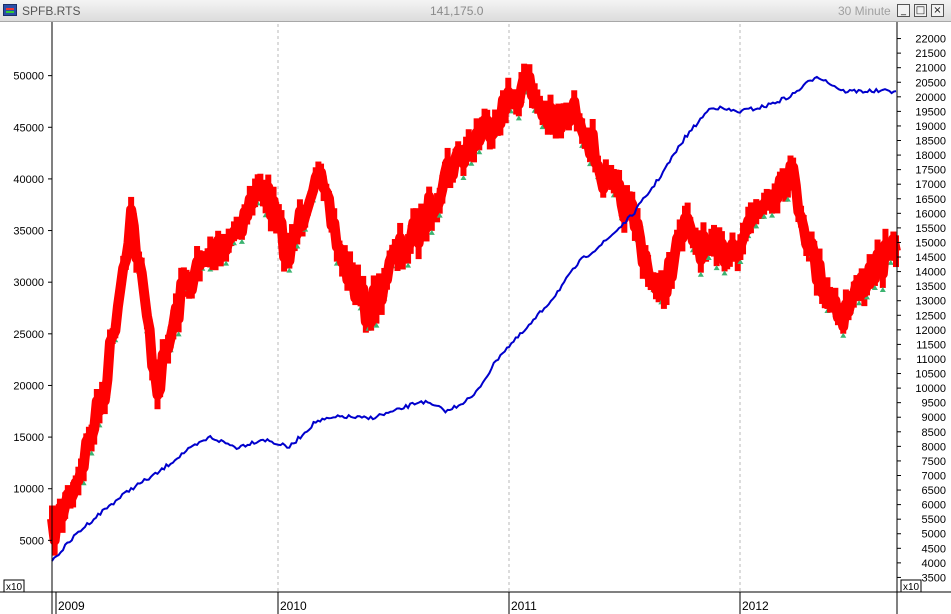  I want to click on x-tick-label: 2009, so click(71, 606).